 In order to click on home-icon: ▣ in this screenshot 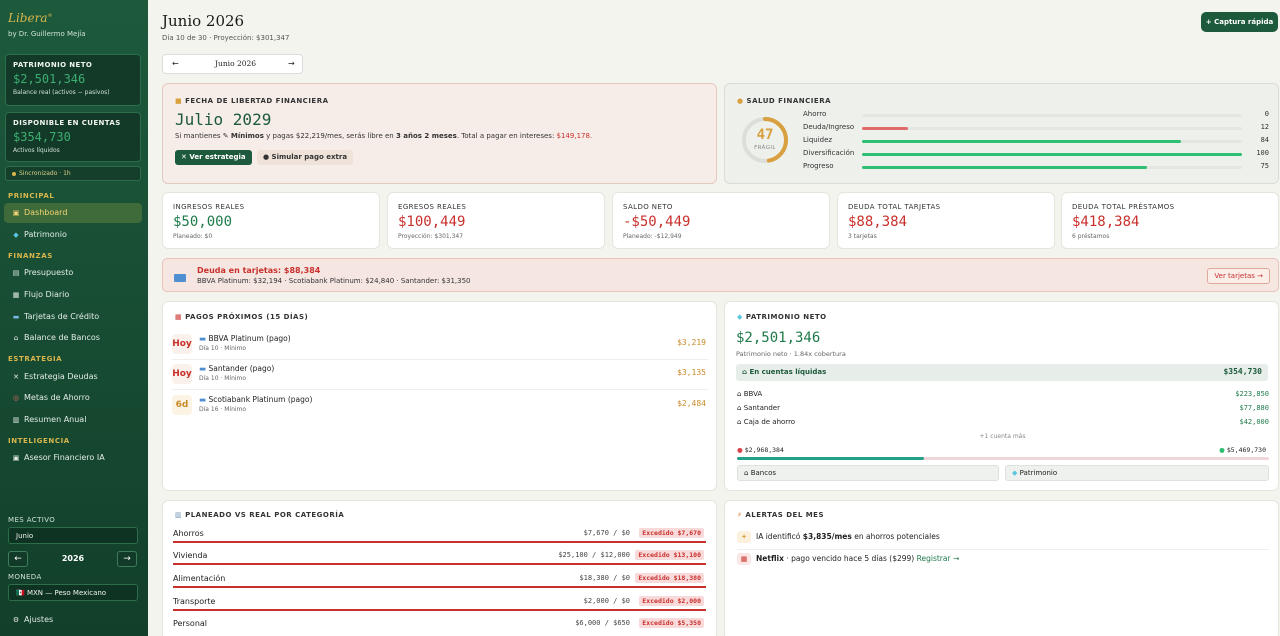, I will do `click(16, 213)`.